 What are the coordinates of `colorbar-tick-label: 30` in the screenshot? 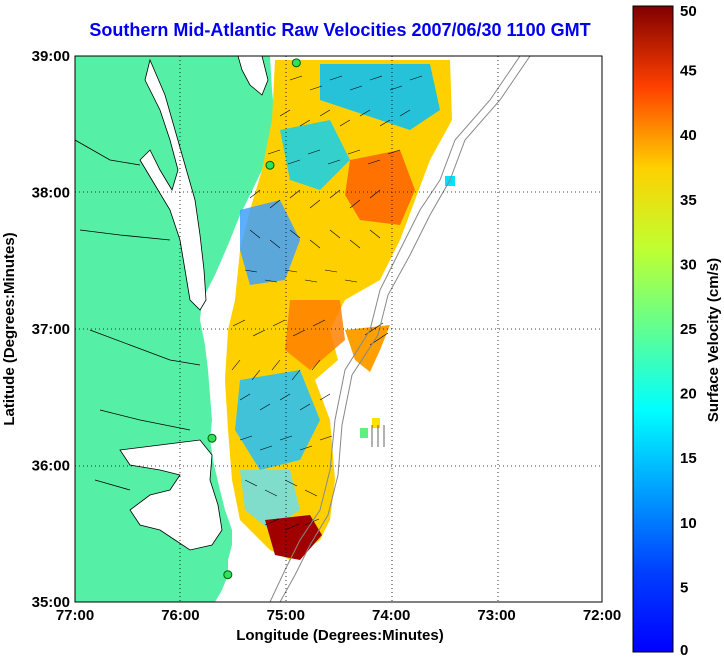 It's located at (688, 264).